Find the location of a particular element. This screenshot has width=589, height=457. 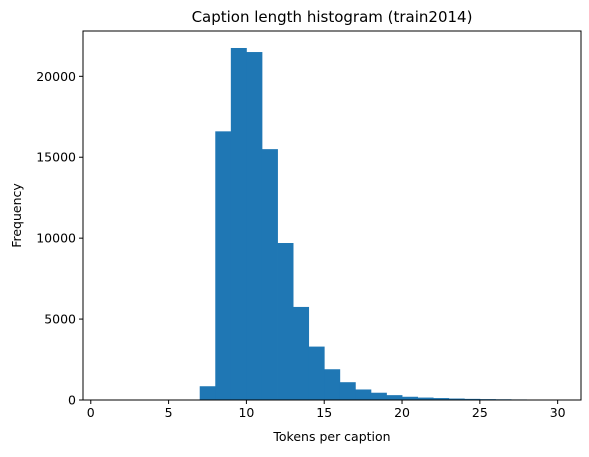

x-axis-label: Tokens per caption is located at coordinates (331, 436).